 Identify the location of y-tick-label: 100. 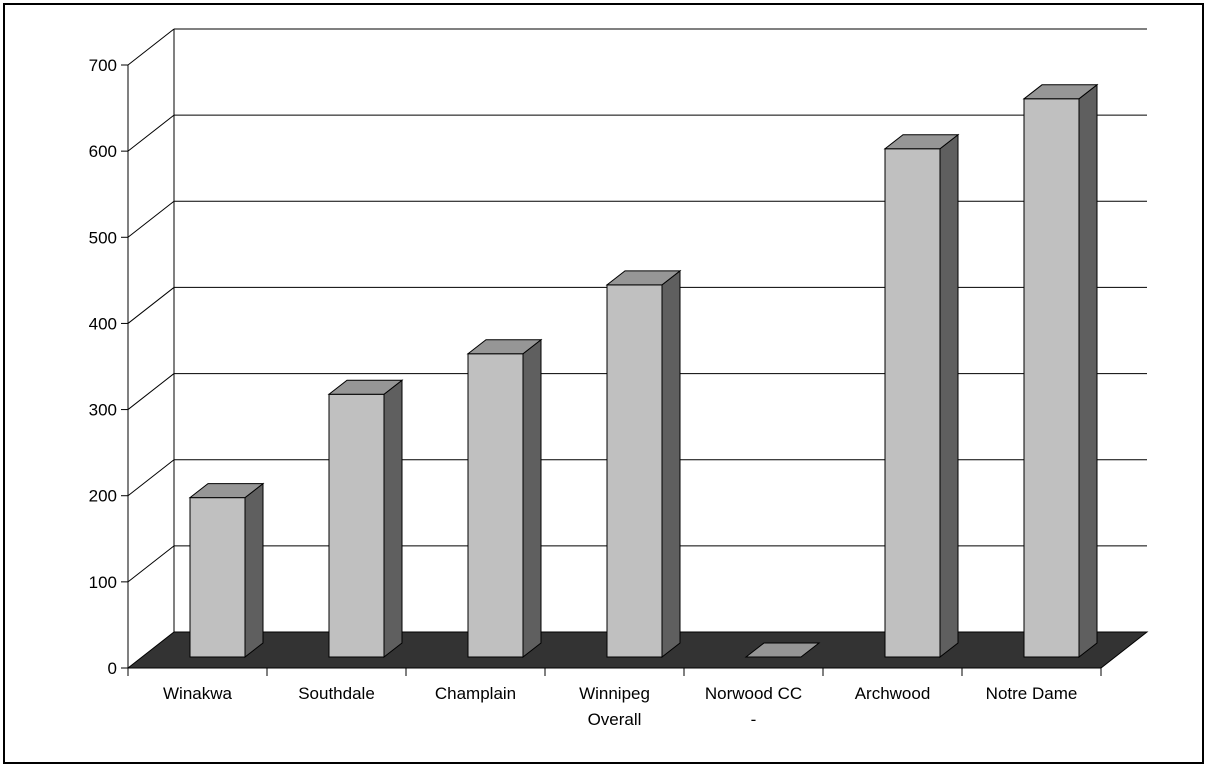
(103, 582).